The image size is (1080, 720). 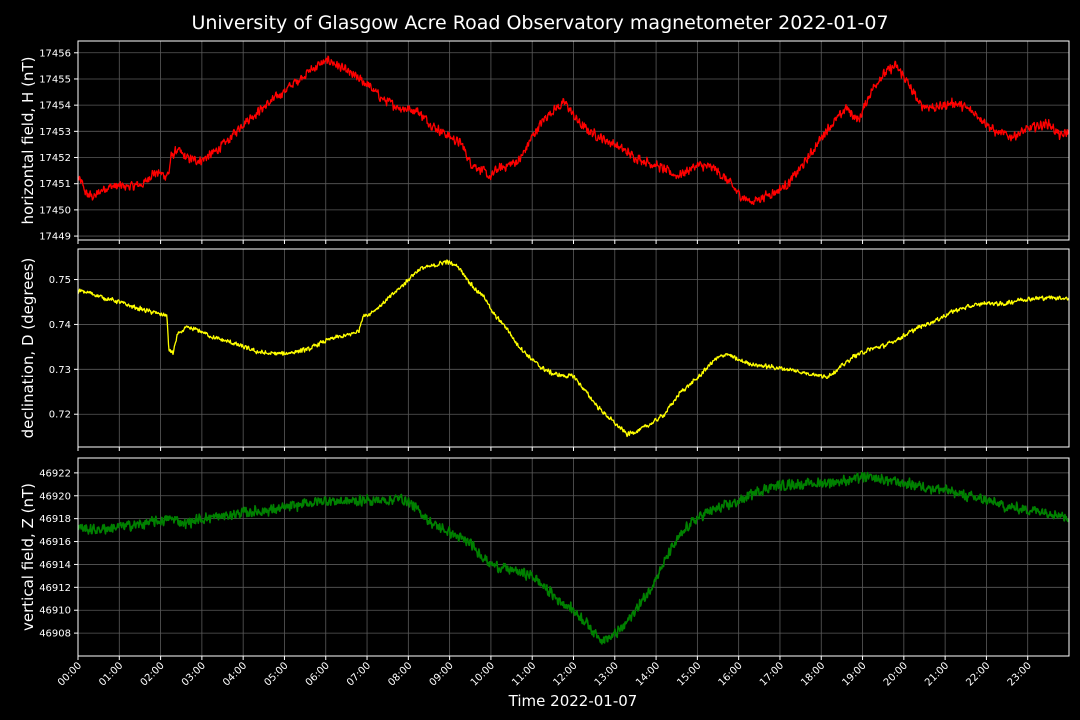 I want to click on y-tick-label: 46916, so click(x=55, y=542).